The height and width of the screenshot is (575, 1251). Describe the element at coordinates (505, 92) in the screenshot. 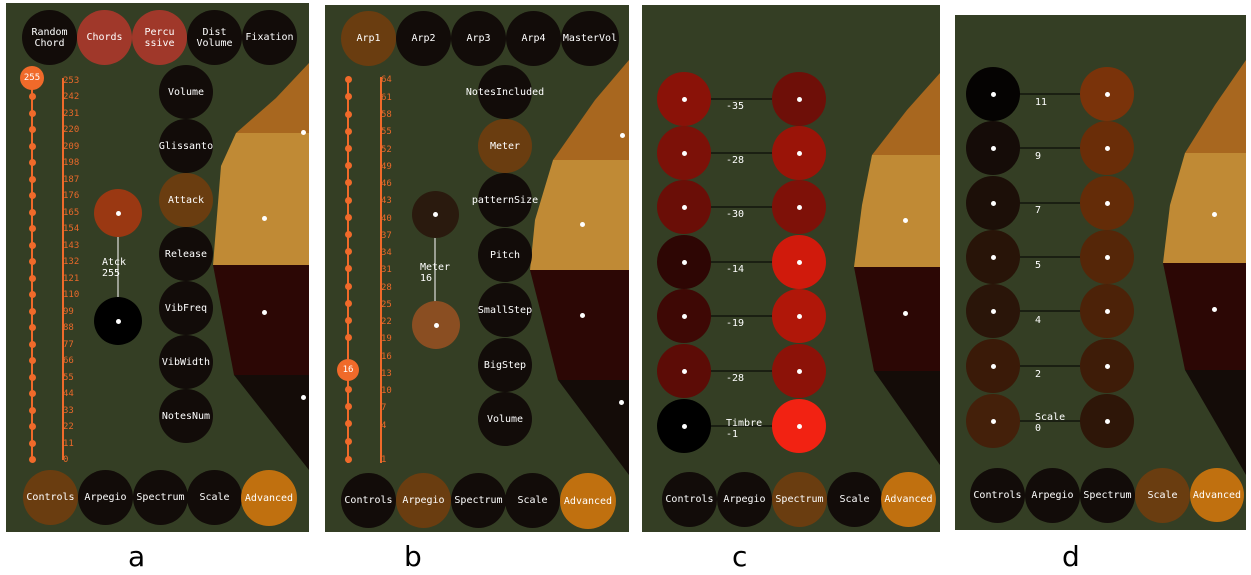

I see `param-notesincluded-button: NotesIncluded` at that location.